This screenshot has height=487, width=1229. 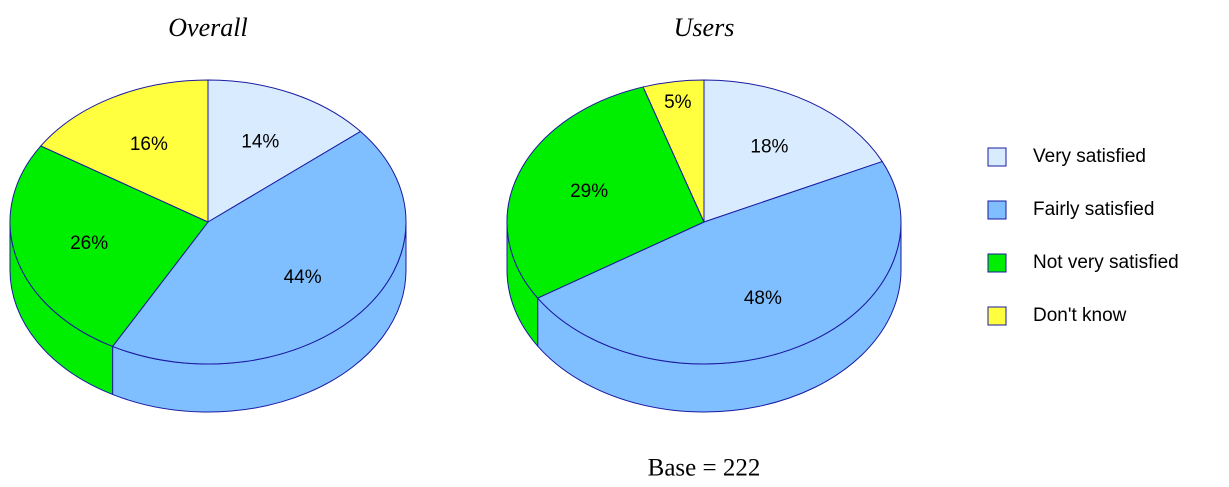 What do you see at coordinates (1080, 315) in the screenshot?
I see `legend-label: Don't know` at bounding box center [1080, 315].